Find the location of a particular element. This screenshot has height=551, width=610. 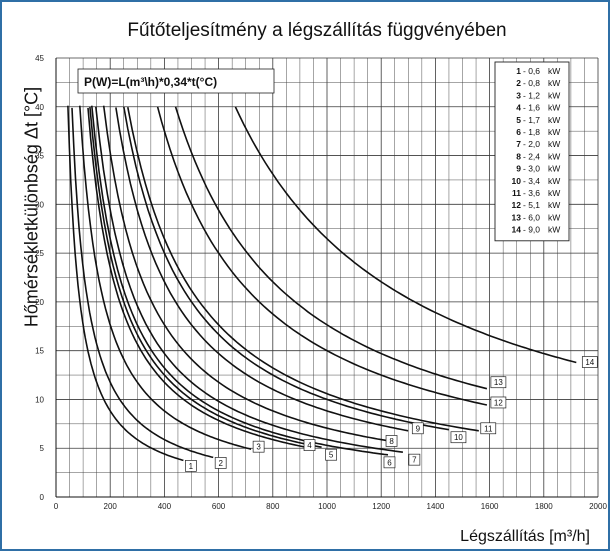

series-end-label: 1 is located at coordinates (191, 466).